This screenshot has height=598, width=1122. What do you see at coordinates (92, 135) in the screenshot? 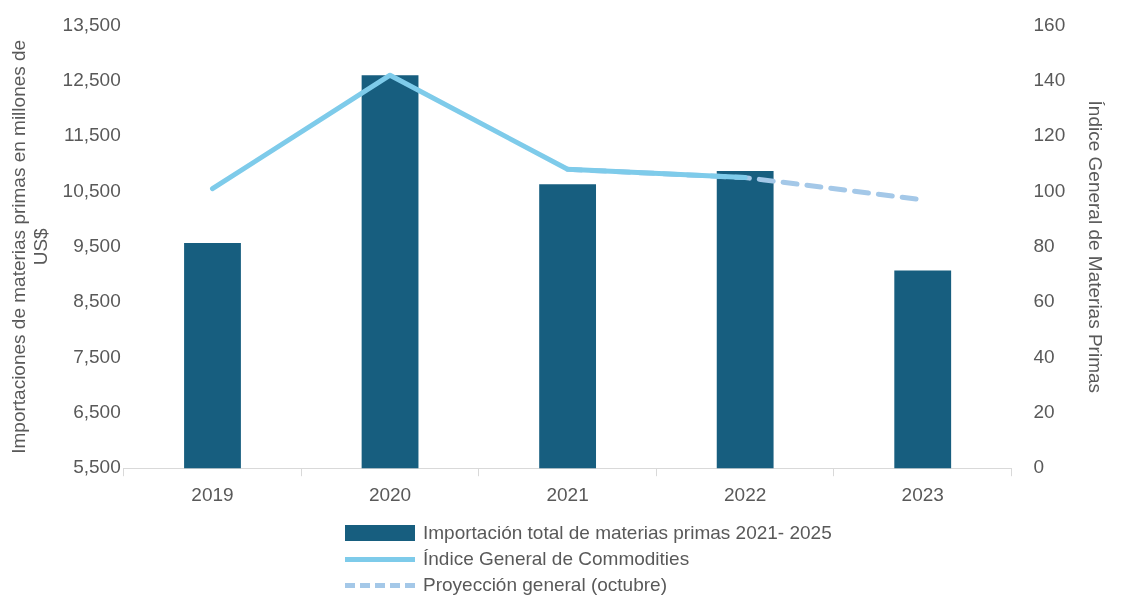
I see `y-tick-label: 11,500` at bounding box center [92, 135].